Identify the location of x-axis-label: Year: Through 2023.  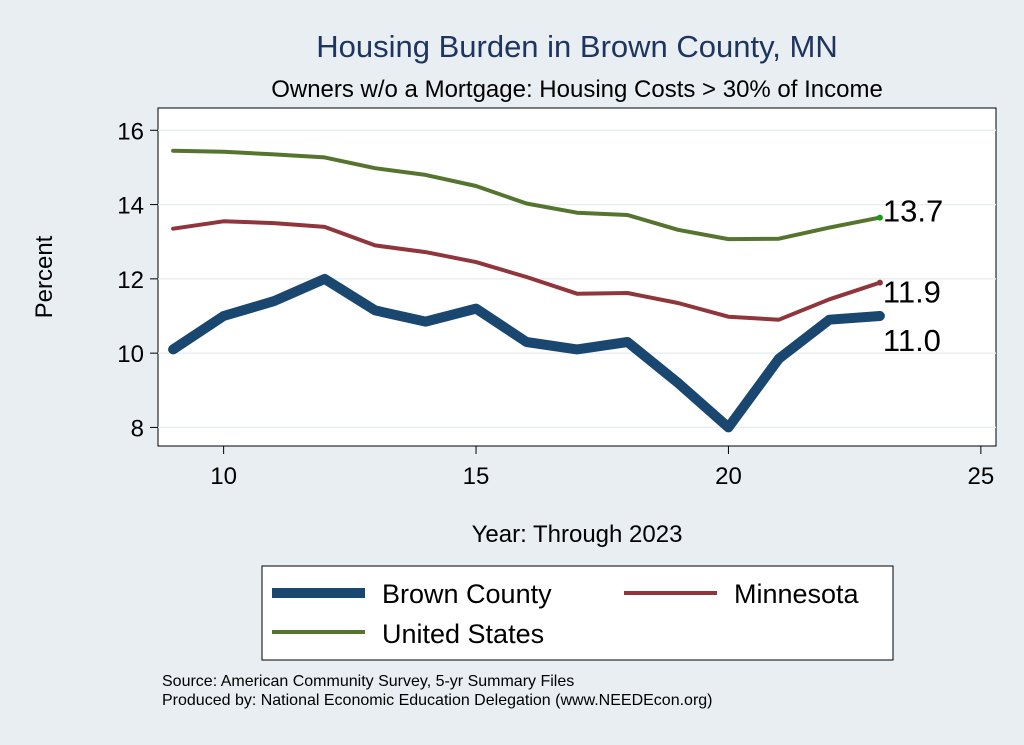
(577, 534).